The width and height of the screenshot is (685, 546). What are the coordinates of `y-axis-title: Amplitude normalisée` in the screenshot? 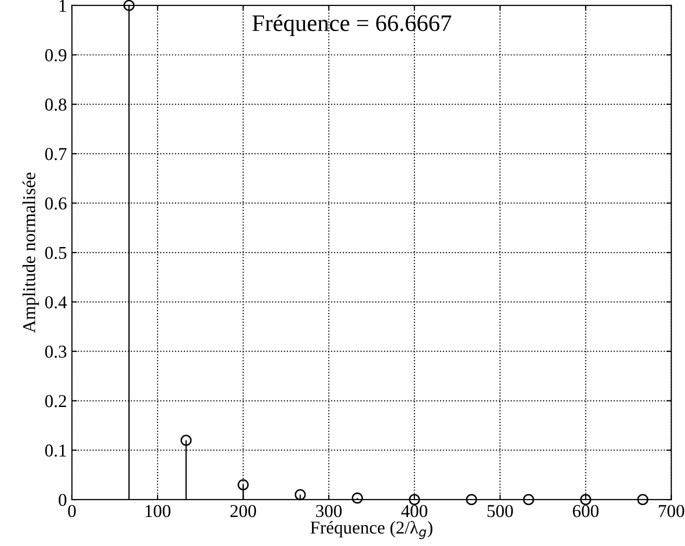 It's located at (30, 252).